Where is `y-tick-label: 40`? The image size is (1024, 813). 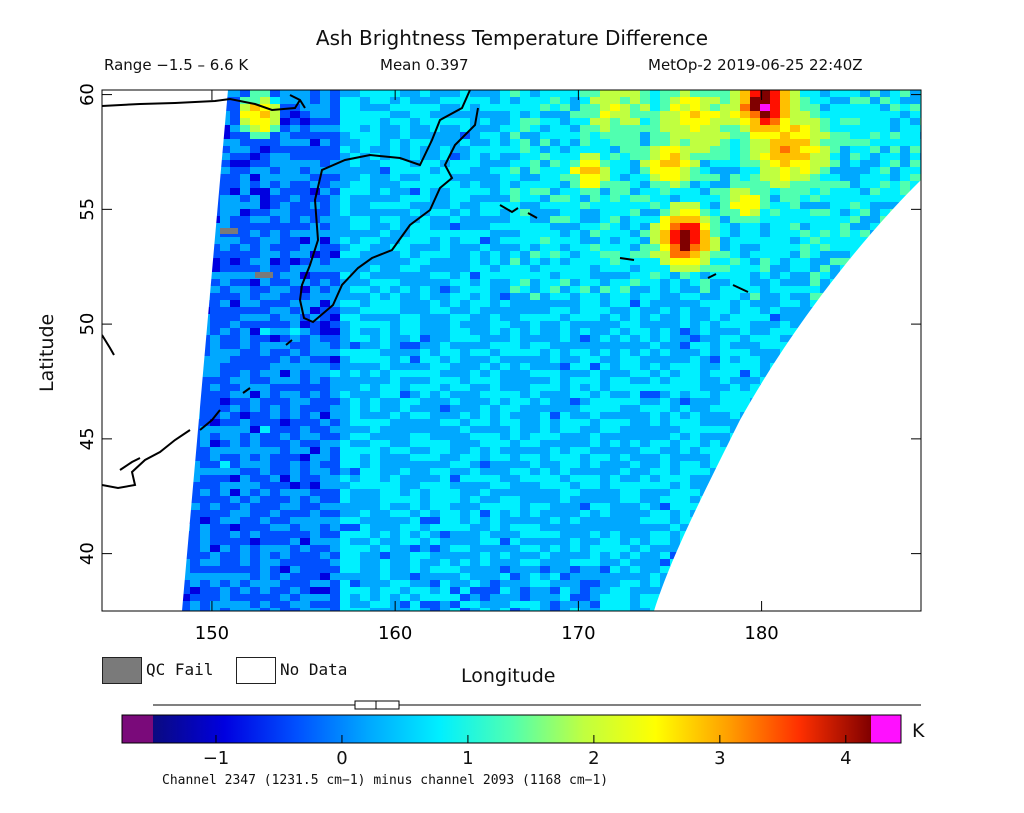
y-tick-label: 40 is located at coordinates (87, 553).